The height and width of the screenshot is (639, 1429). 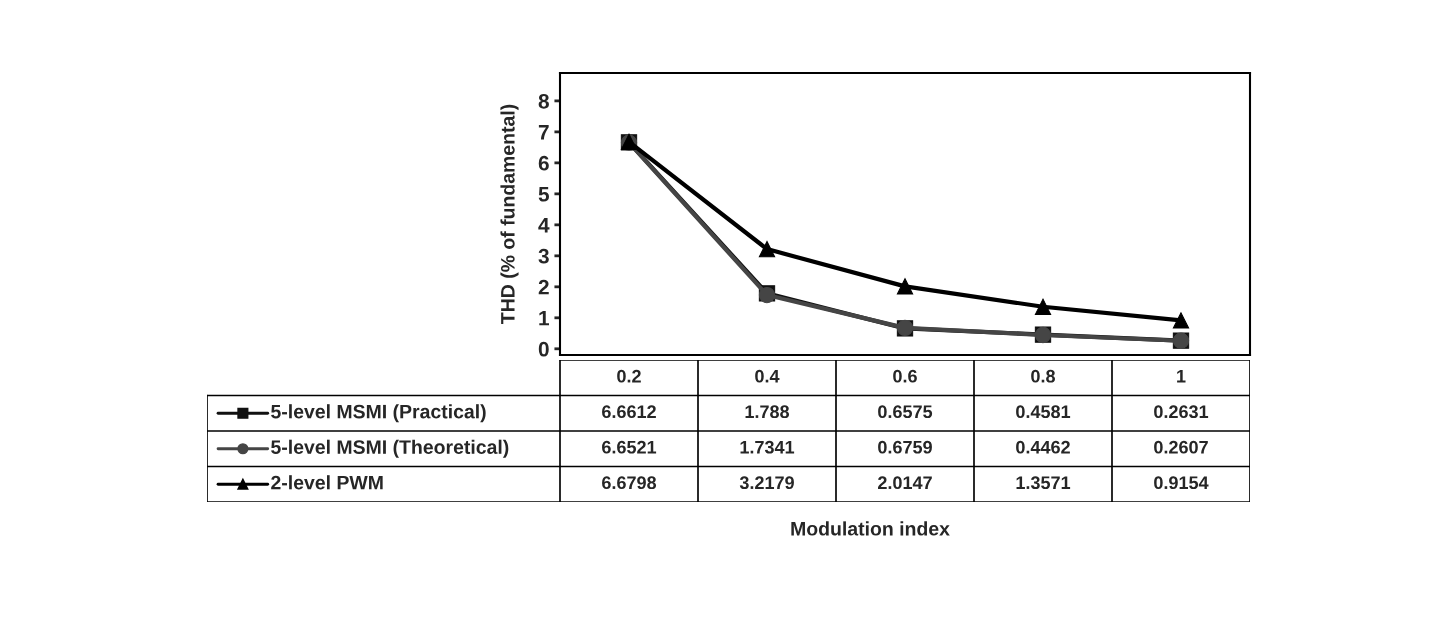 What do you see at coordinates (327, 482) in the screenshot?
I see `legend-label: 2-level PWM` at bounding box center [327, 482].